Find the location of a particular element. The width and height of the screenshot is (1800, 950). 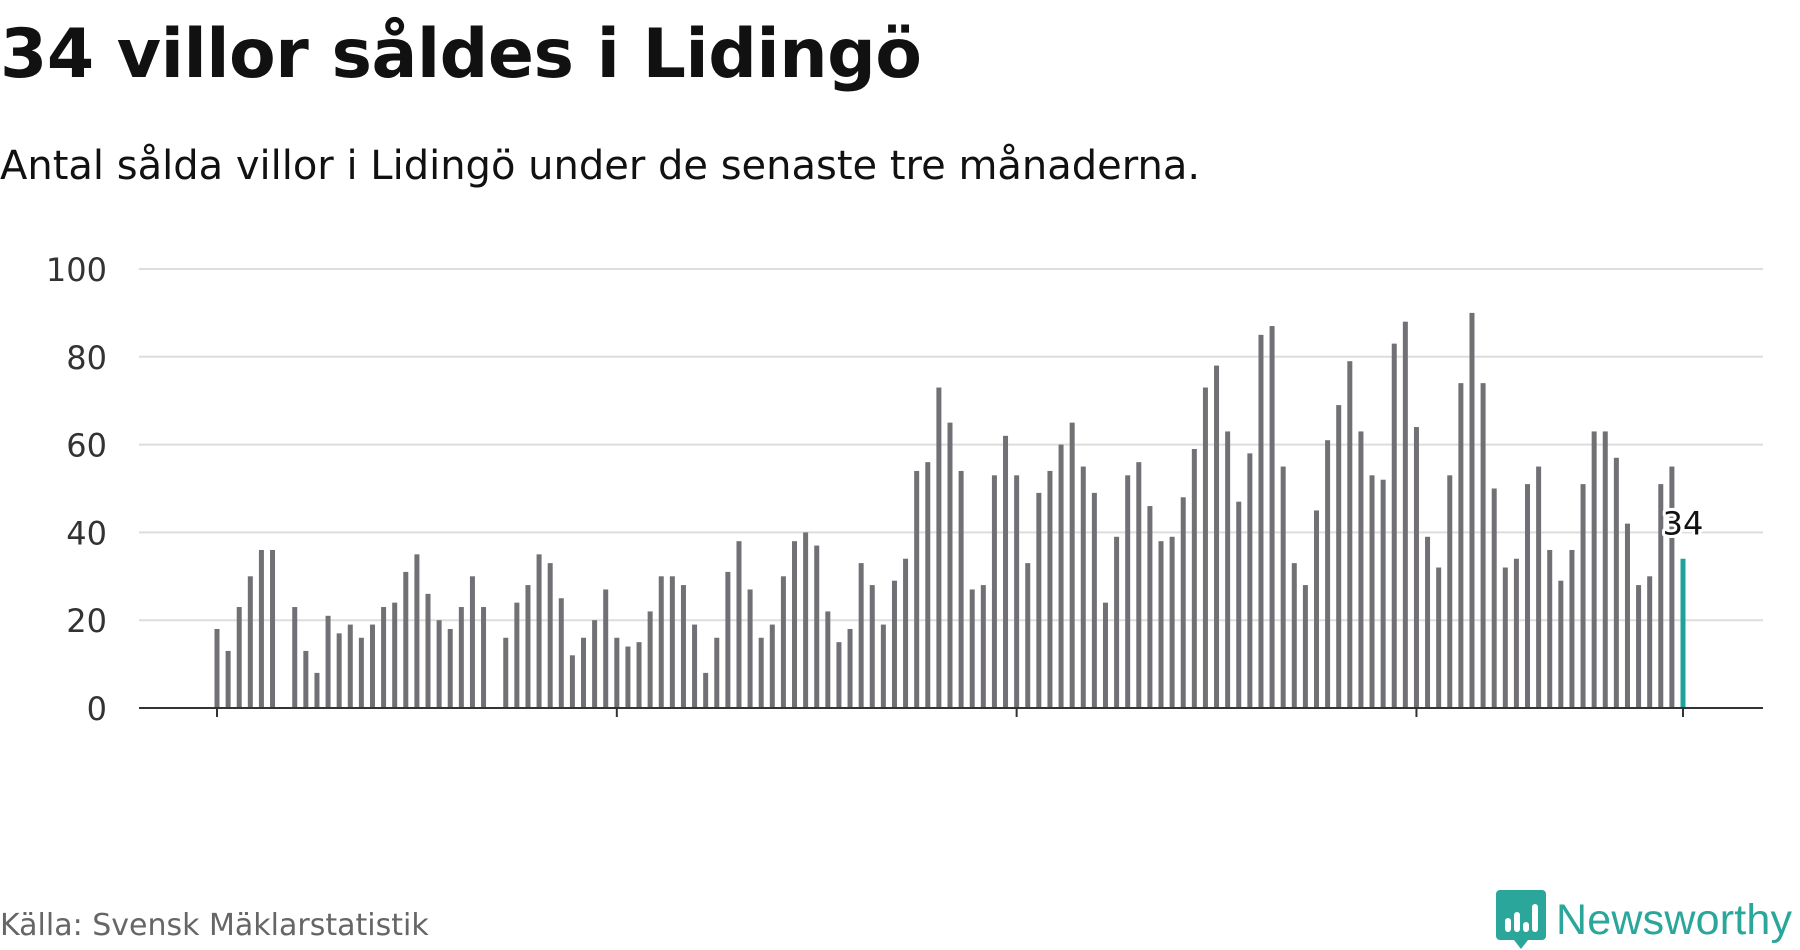

x-tick-label: 2021 is located at coordinates (1416, 737).